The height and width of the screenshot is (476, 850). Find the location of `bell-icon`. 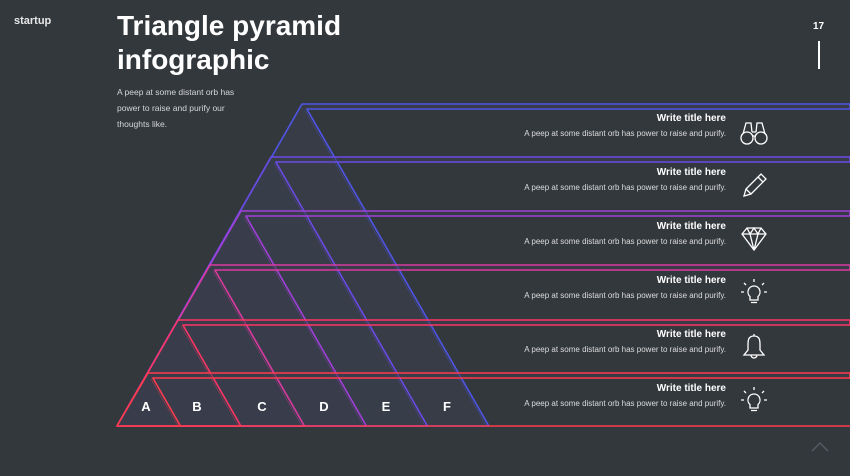

bell-icon is located at coordinates (754, 346).